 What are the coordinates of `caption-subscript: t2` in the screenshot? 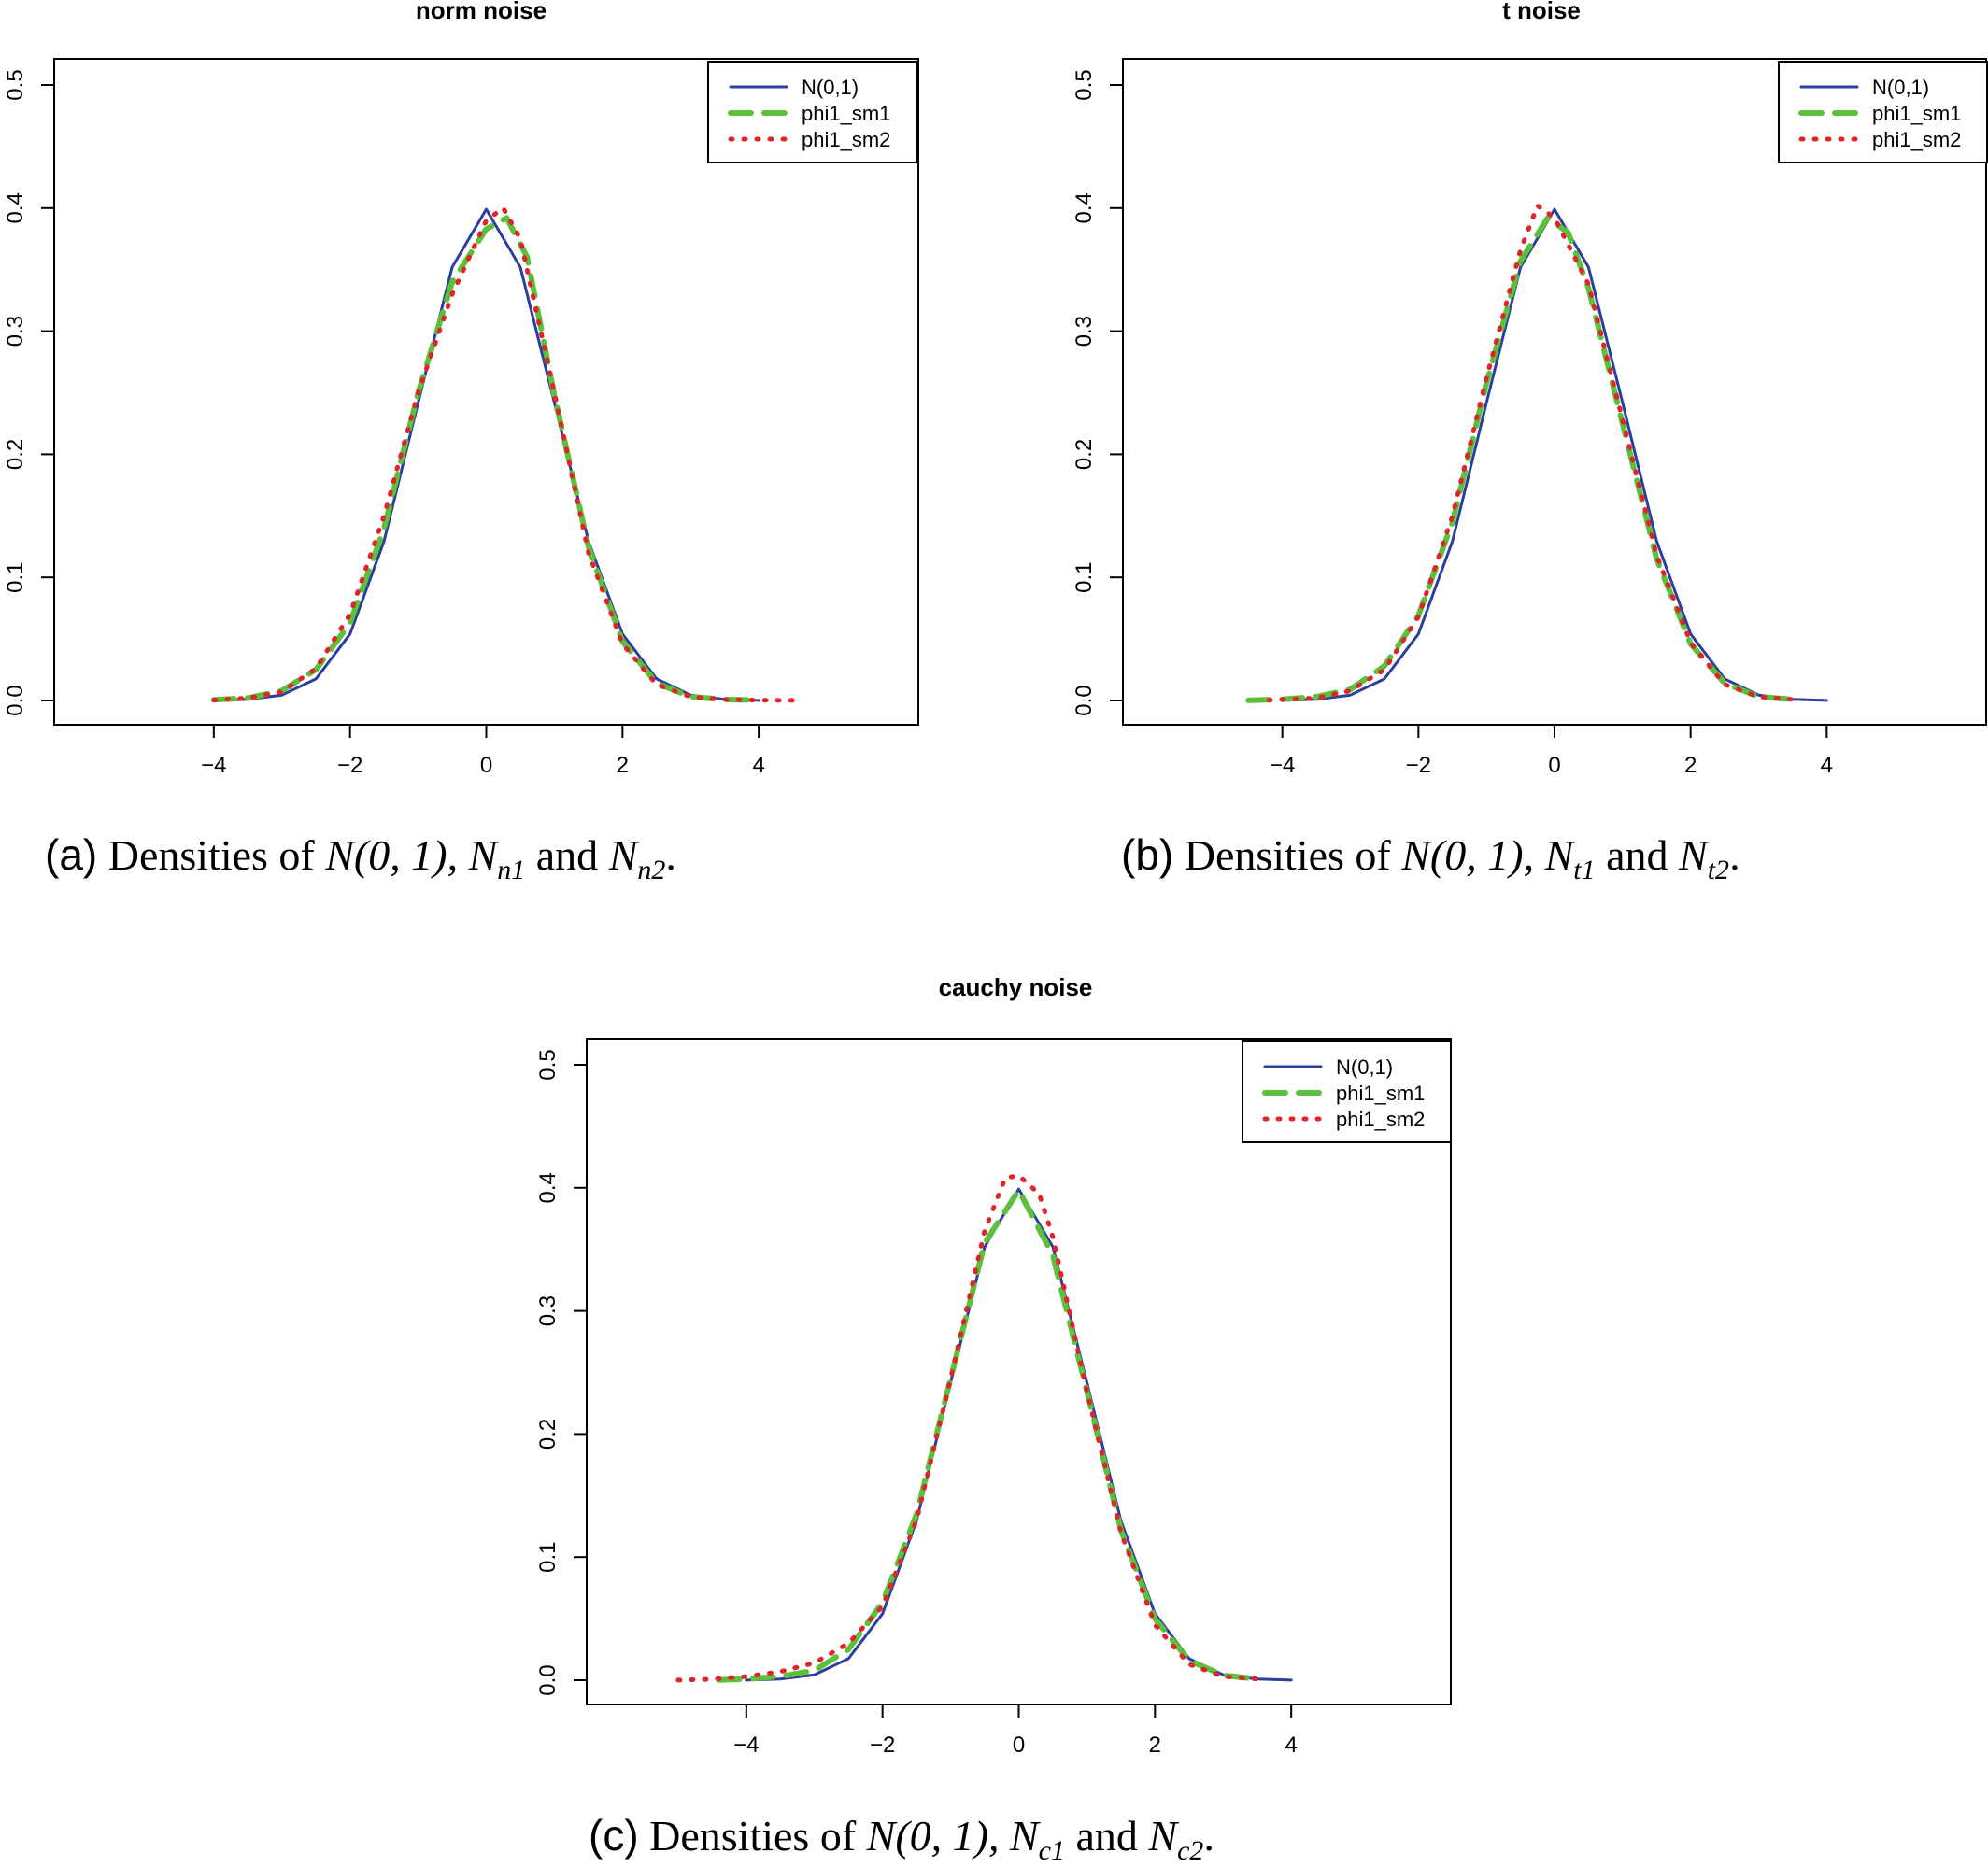 It's located at (1718, 870).